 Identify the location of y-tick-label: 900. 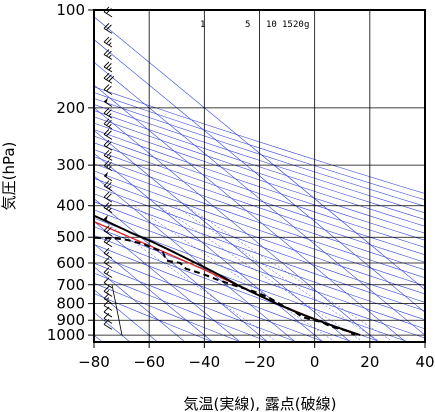
(70, 320).